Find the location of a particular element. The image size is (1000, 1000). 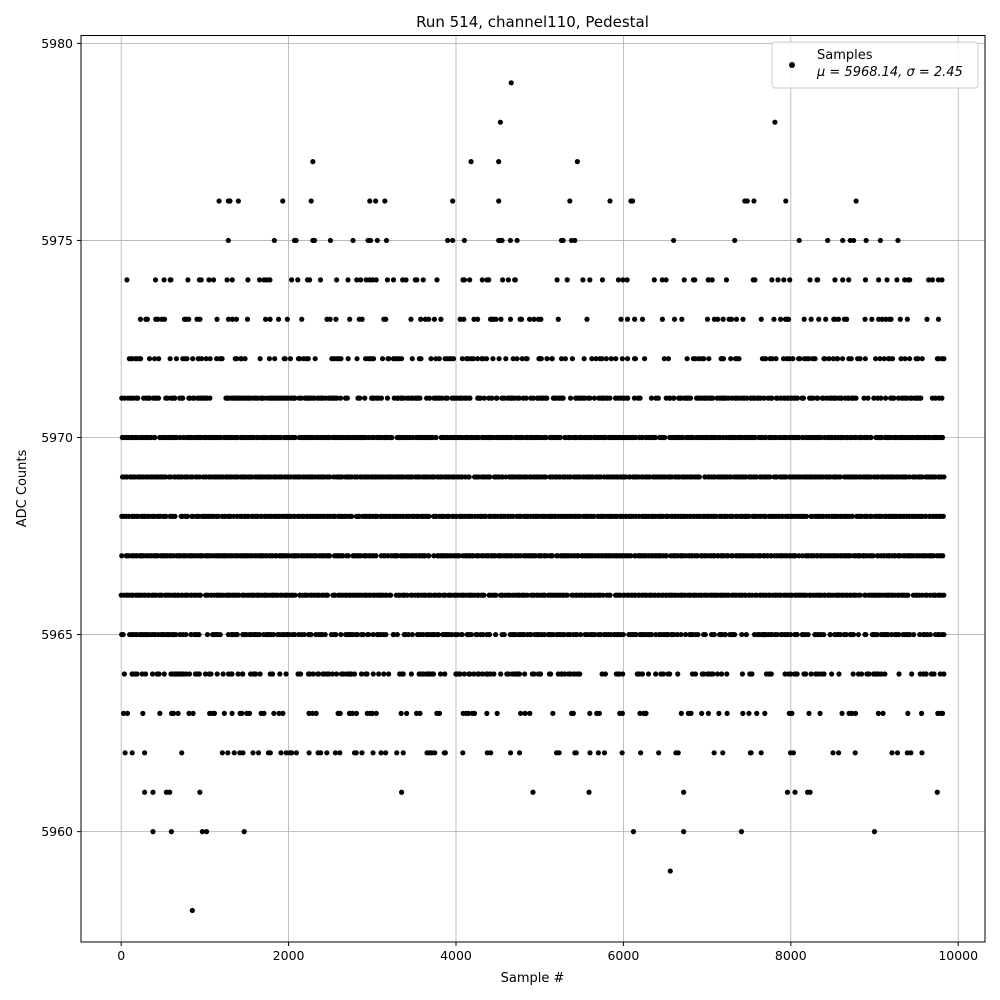

y-tick-label: 5975 is located at coordinates (57, 240).